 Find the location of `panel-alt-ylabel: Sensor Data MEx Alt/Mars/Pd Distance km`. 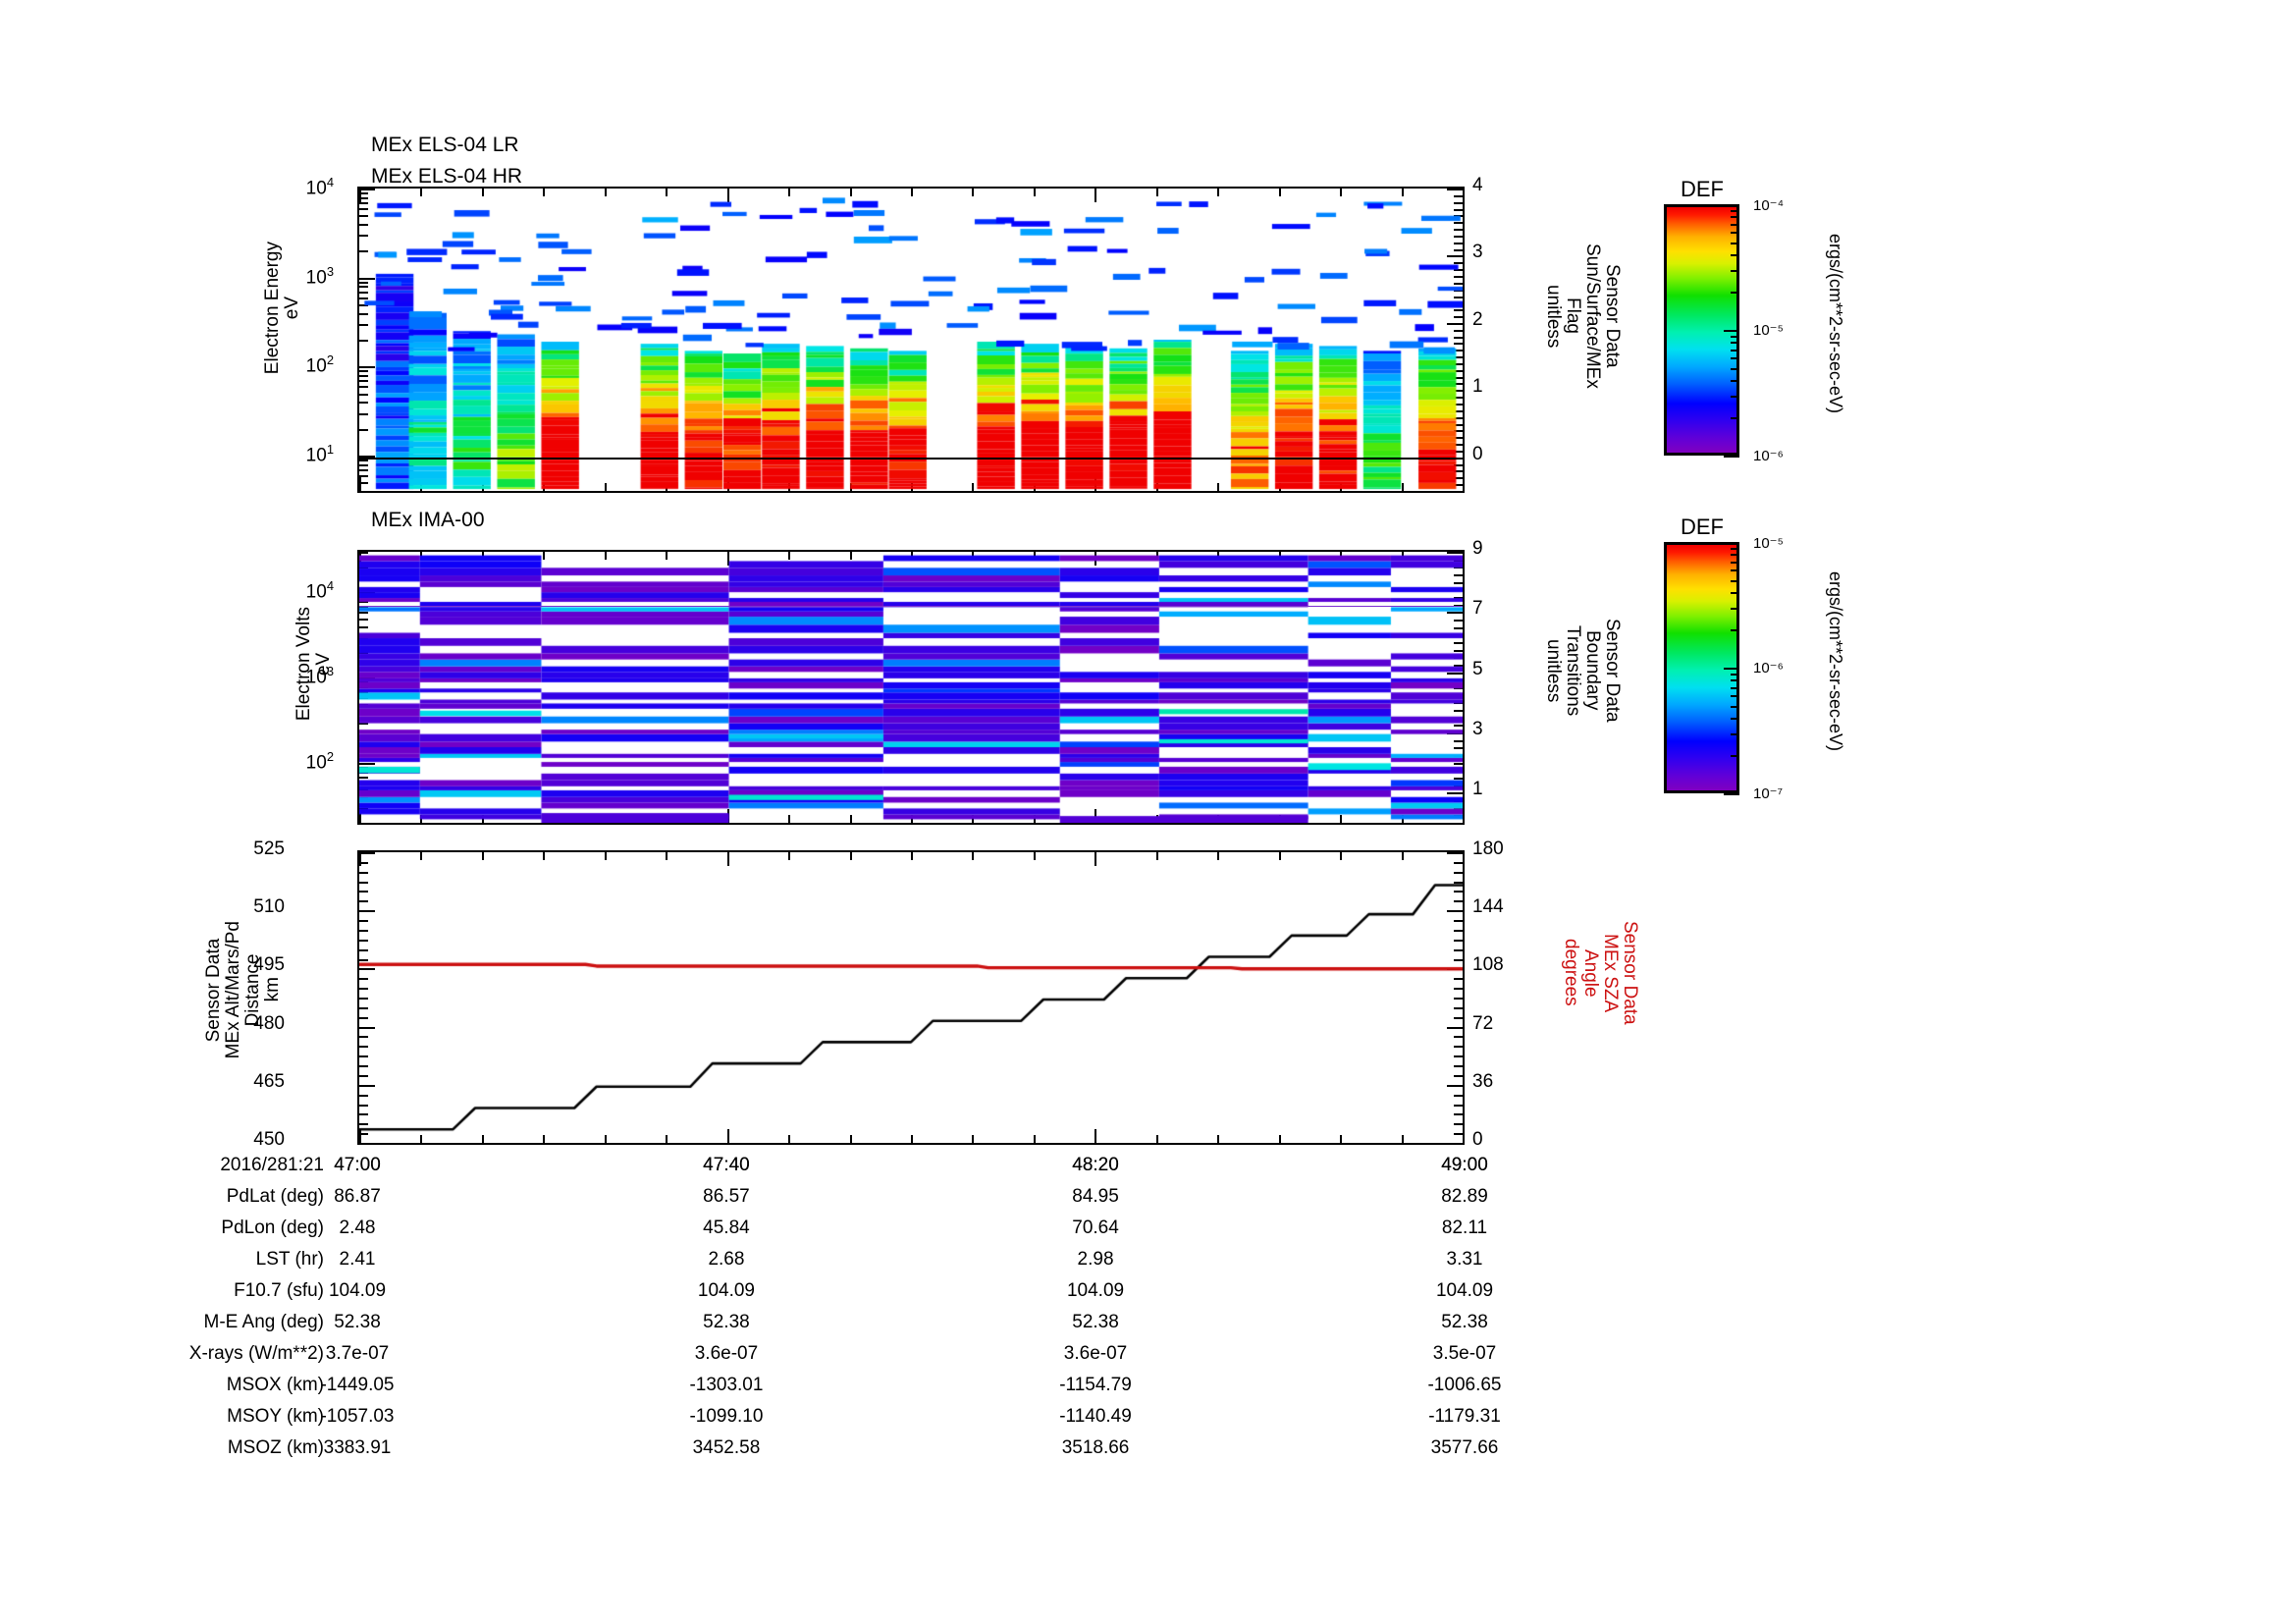

panel-alt-ylabel: Sensor Data MEx Alt/Mars/Pd Distance km is located at coordinates (243, 990).